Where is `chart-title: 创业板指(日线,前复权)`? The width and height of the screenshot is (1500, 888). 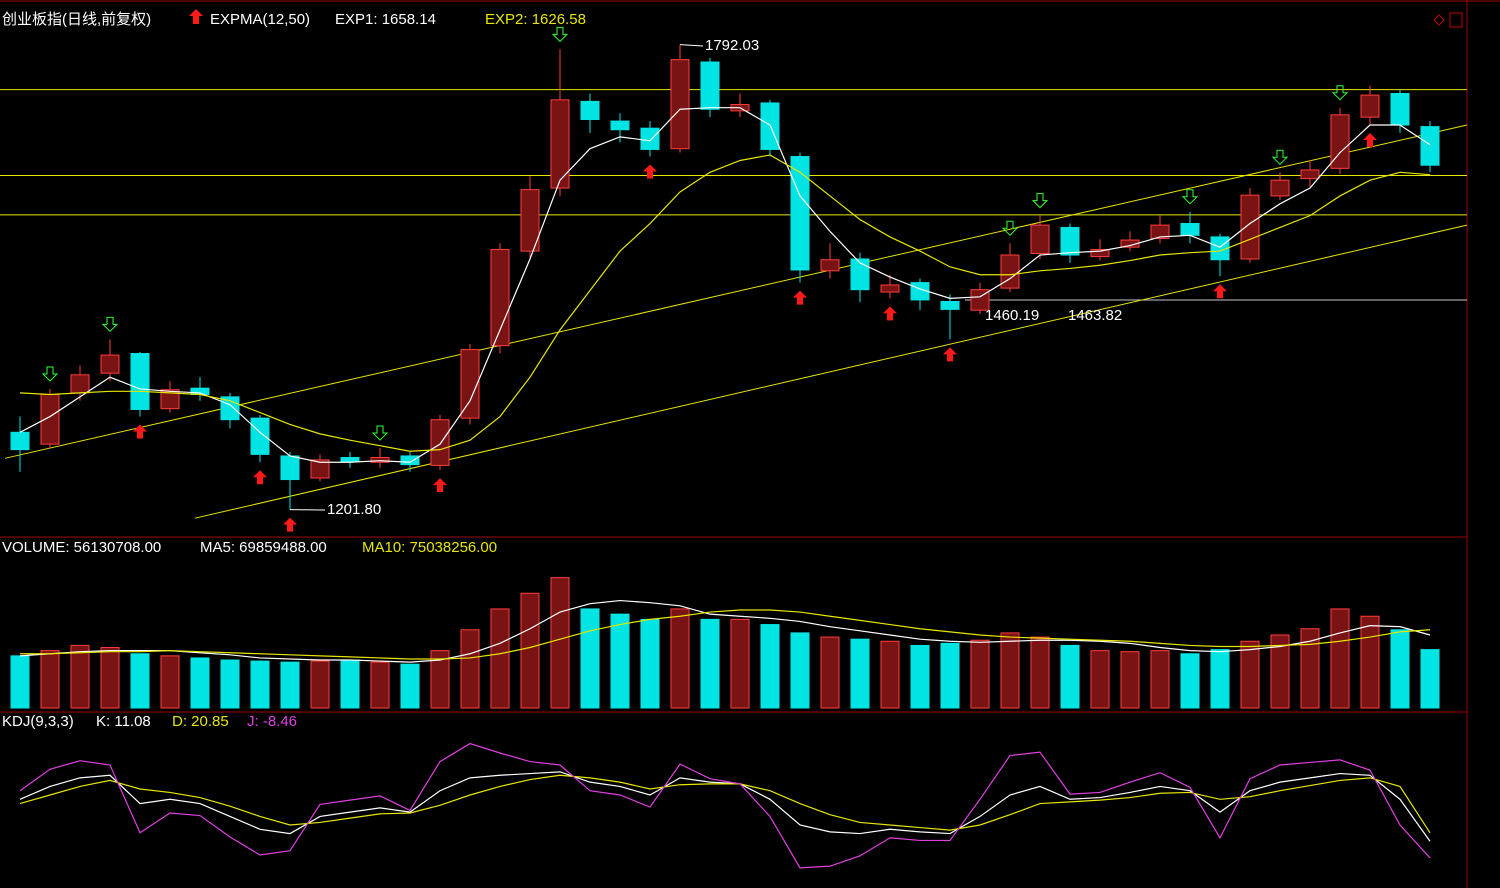 chart-title: 创业板指(日线,前复权) is located at coordinates (76, 19).